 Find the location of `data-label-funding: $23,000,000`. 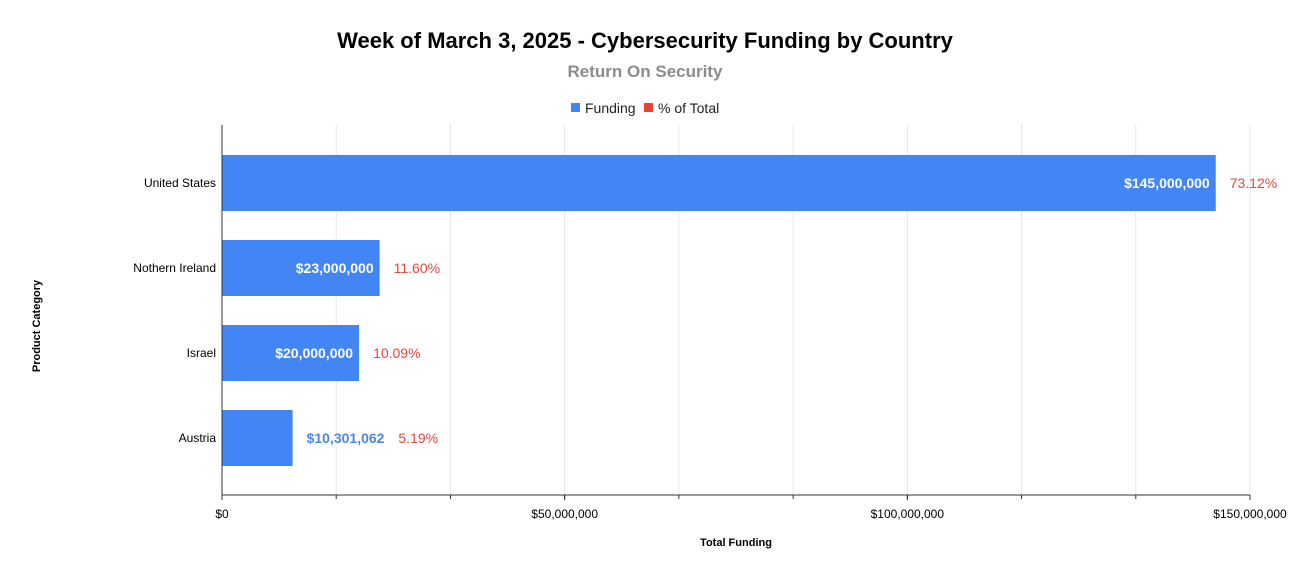

data-label-funding: $23,000,000 is located at coordinates (335, 268).